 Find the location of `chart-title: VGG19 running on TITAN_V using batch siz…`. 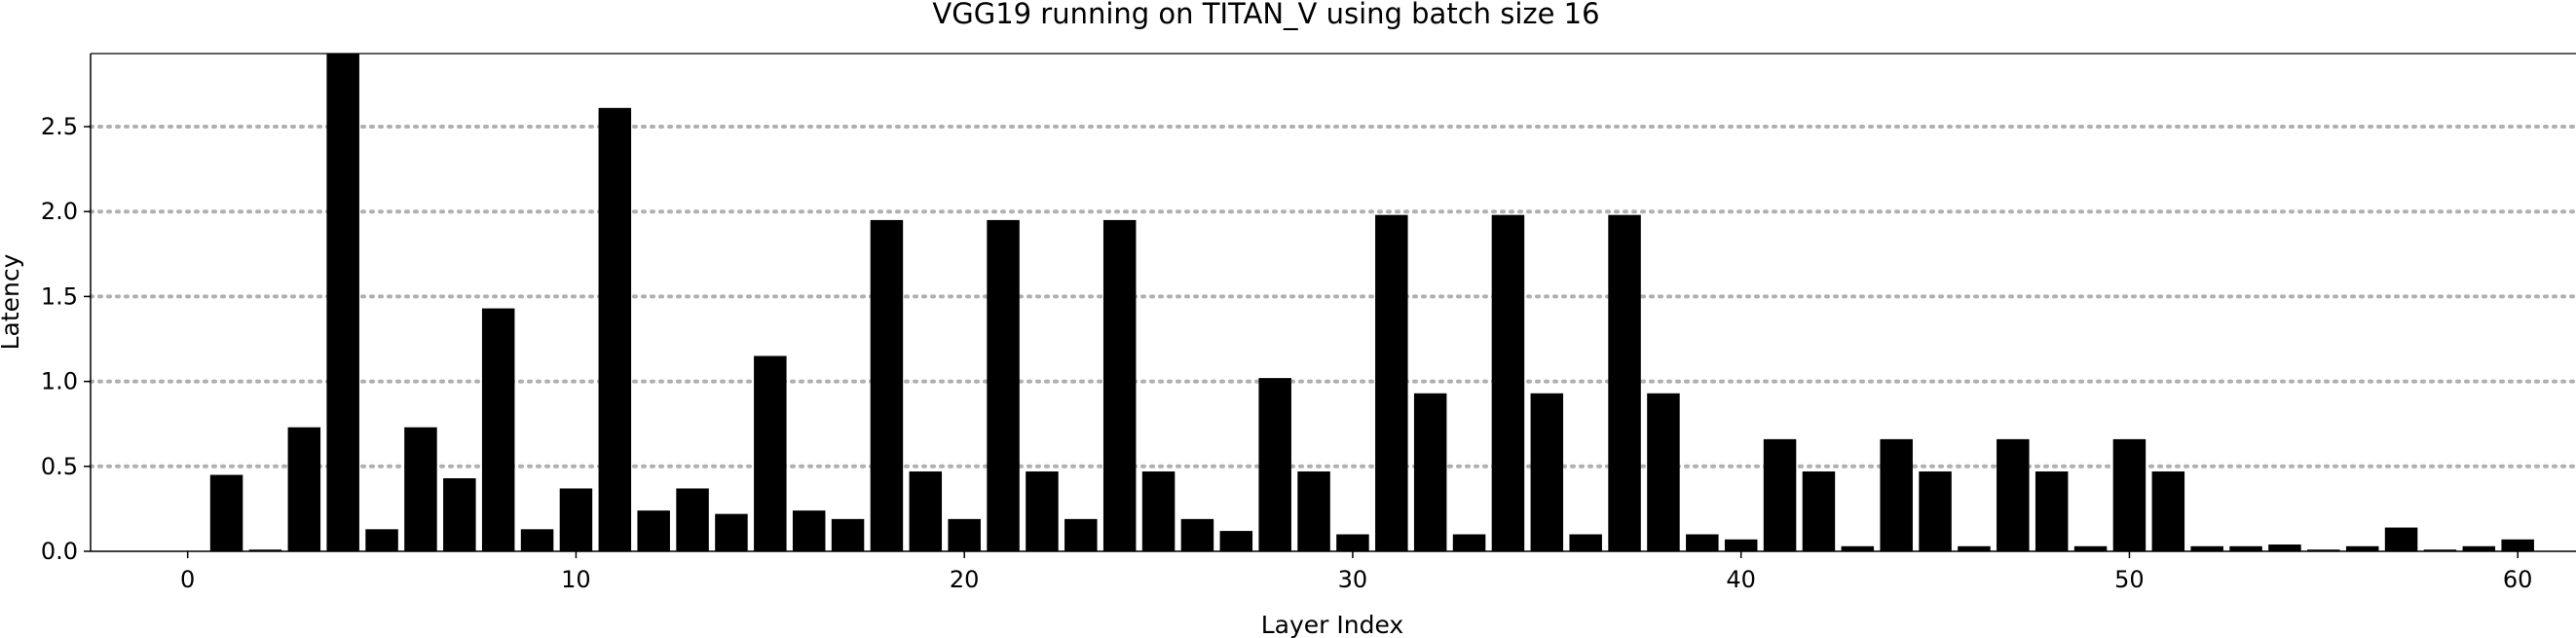

chart-title: VGG19 running on TITAN_V using batch siz… is located at coordinates (1265, 15).